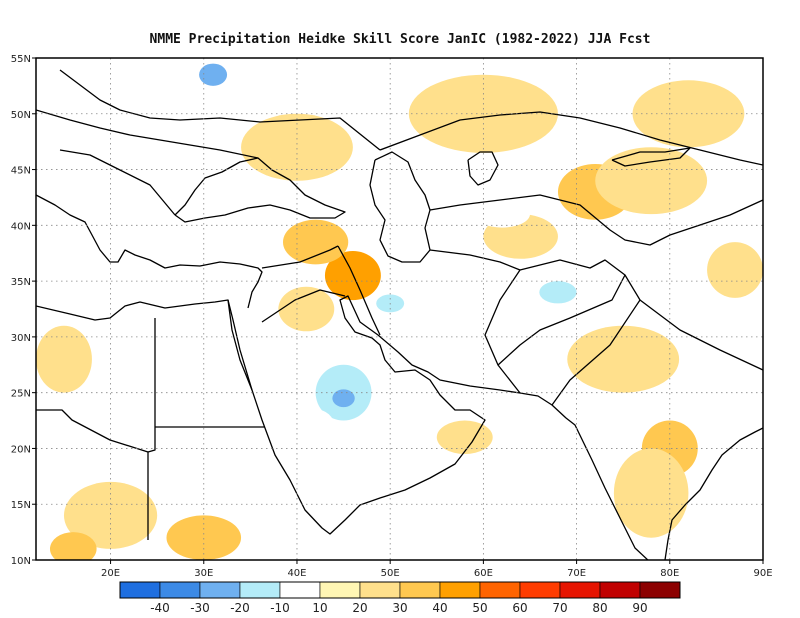 Image resolution: width=800 pixels, height=618 pixels. What do you see at coordinates (110, 573) in the screenshot?
I see `lon-tick-label-20: 20E` at bounding box center [110, 573].